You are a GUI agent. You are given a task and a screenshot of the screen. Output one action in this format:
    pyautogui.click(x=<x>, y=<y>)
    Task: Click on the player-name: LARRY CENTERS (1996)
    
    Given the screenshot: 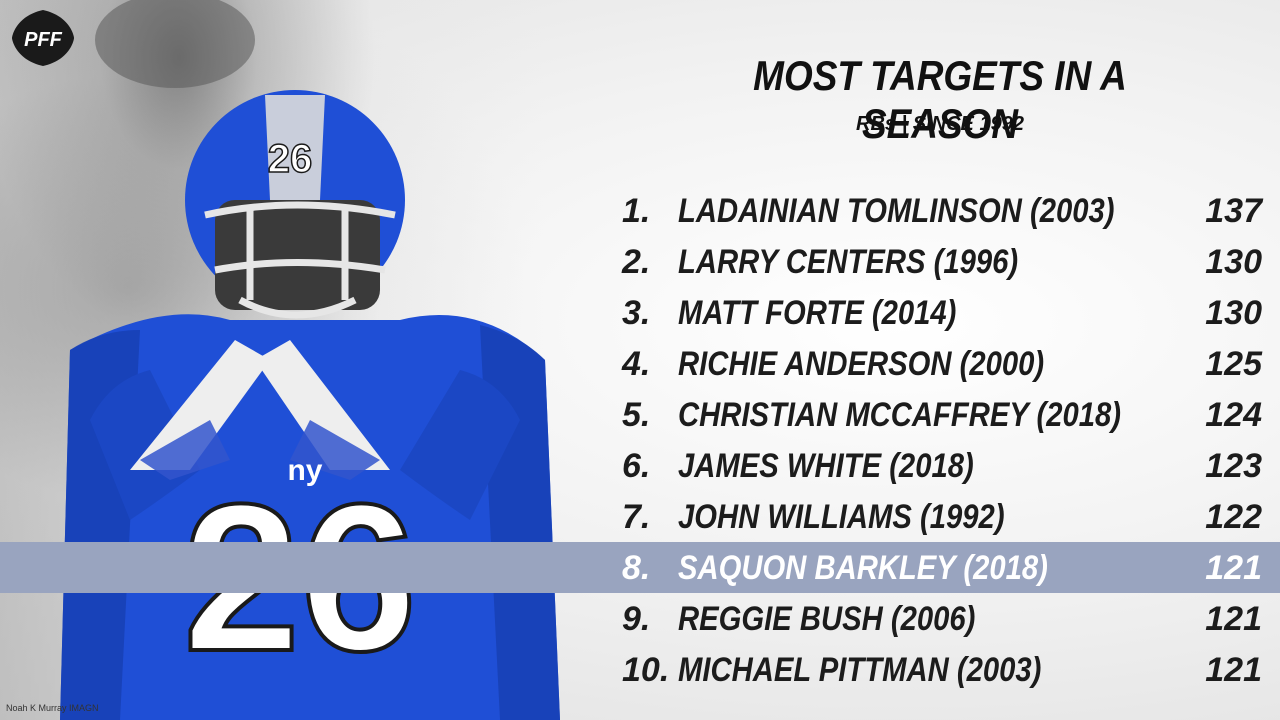 What is the action you would take?
    pyautogui.click(x=848, y=262)
    